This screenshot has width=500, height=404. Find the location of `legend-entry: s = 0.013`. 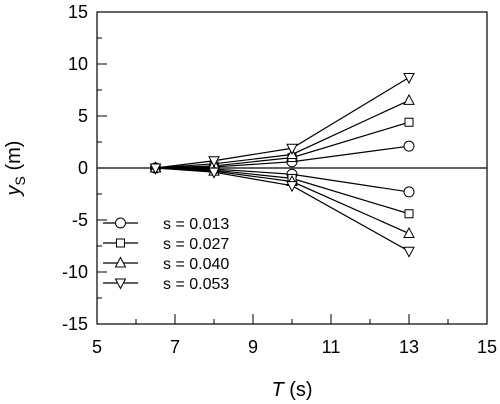

legend-entry: s = 0.013 is located at coordinates (166, 224).